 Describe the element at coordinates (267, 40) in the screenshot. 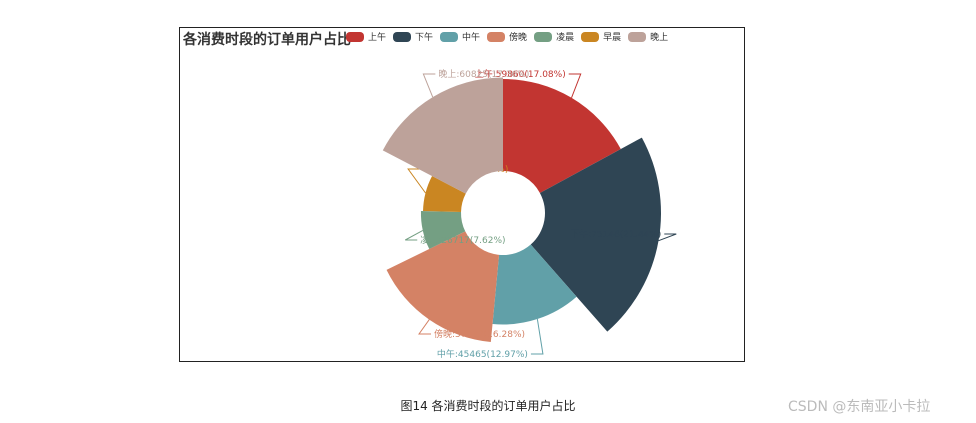

I see `chart-title: 各消费时段的订单用户占比` at that location.